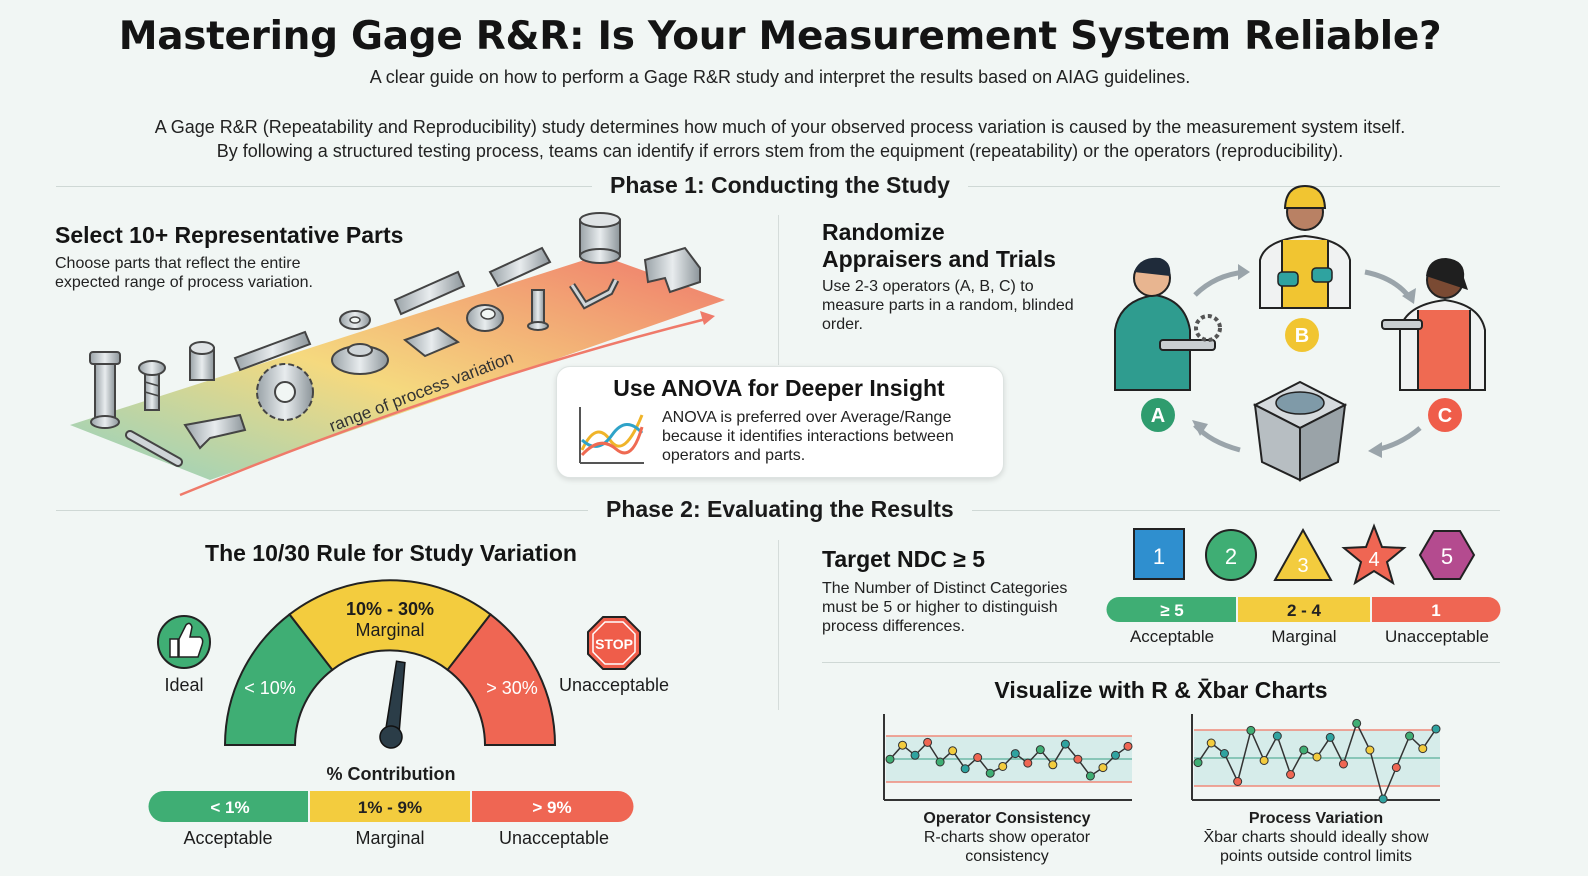 The width and height of the screenshot is (1588, 876). I want to click on badge-c: C, so click(1445, 415).